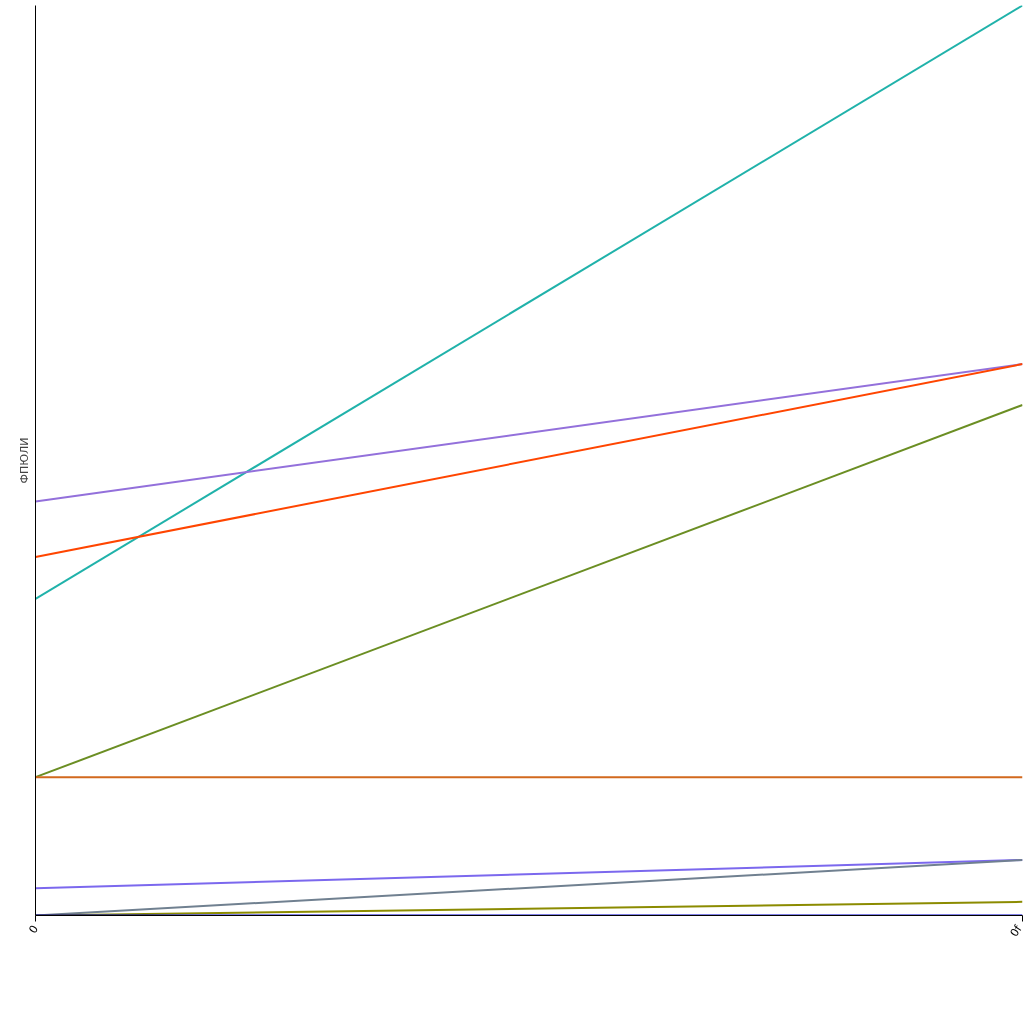  What do you see at coordinates (1015, 931) in the screenshot?
I see `x-tick-label: 0f` at bounding box center [1015, 931].